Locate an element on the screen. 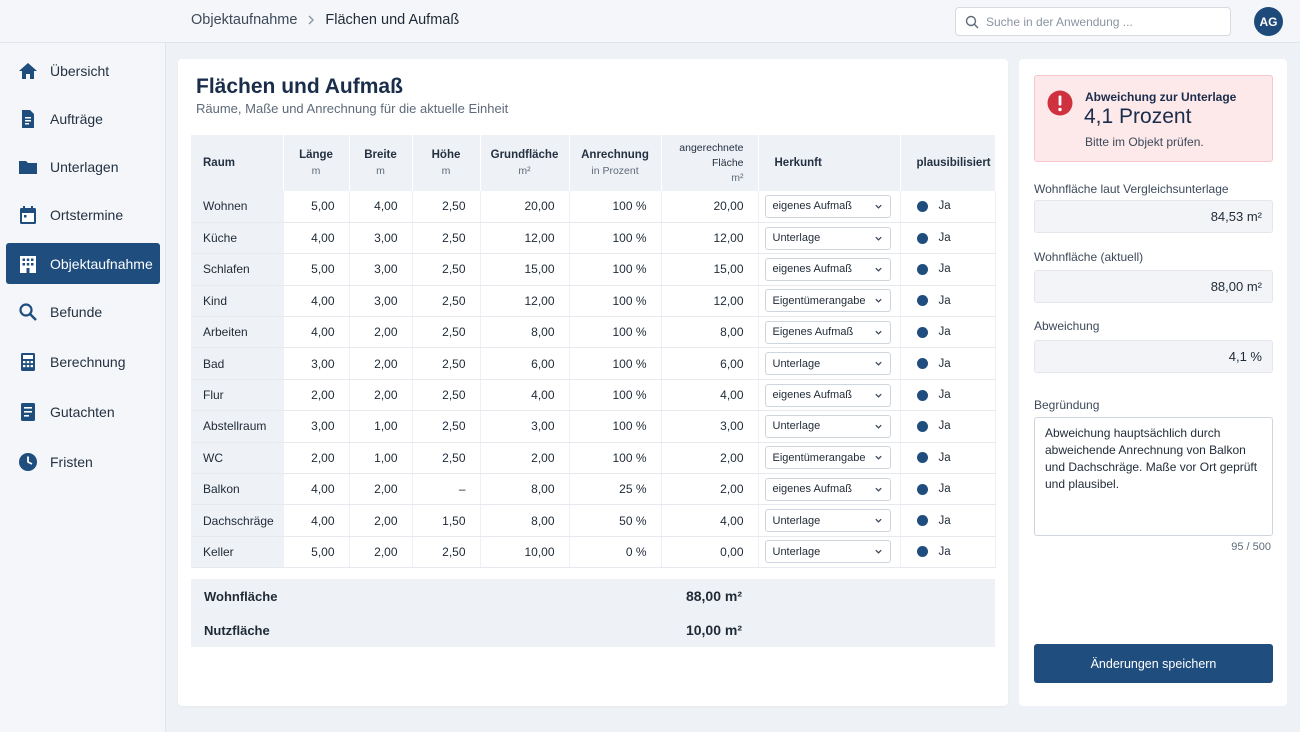 The height and width of the screenshot is (732, 1300). chevron-right-icon is located at coordinates (311, 20).